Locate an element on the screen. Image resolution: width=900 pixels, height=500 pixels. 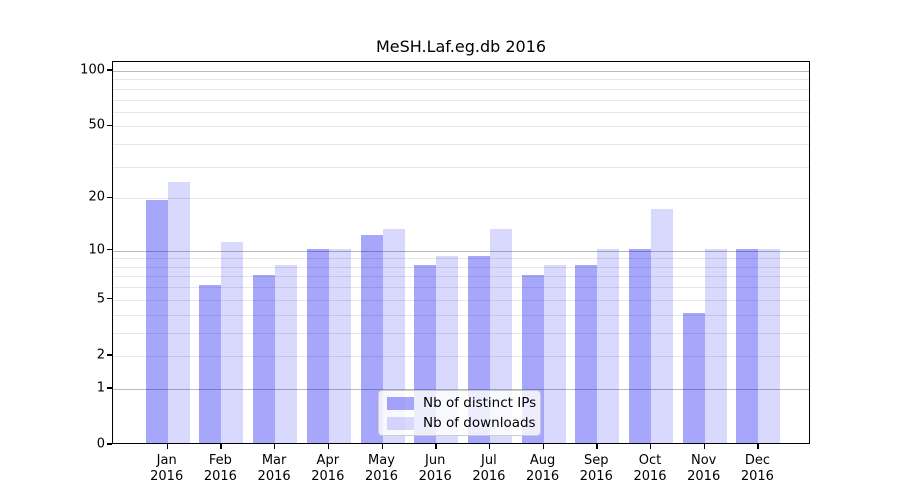
bar-may-ips is located at coordinates (371, 339).